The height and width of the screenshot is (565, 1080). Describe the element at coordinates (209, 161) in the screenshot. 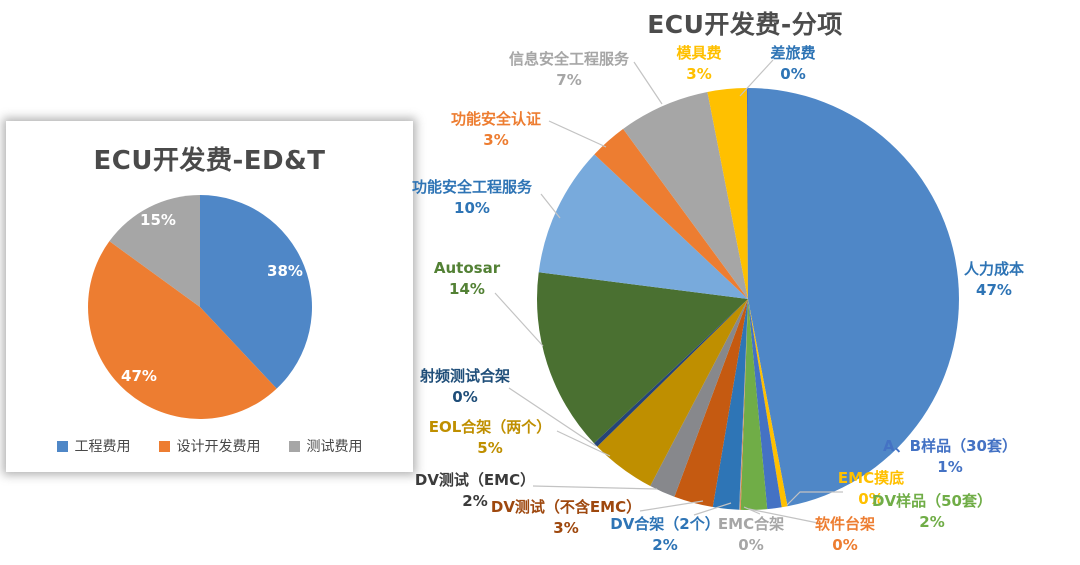

I see `left-chart-title: ECU开发费-ED&T` at that location.